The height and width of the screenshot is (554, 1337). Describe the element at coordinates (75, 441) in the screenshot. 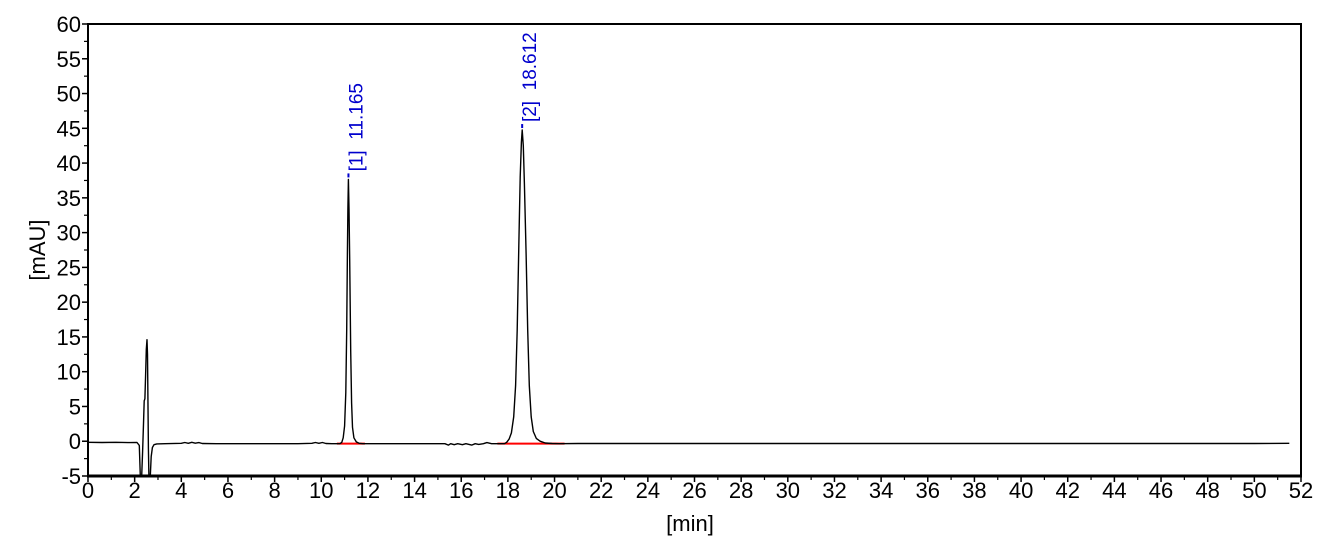

I see `y-tick-label: 0` at that location.